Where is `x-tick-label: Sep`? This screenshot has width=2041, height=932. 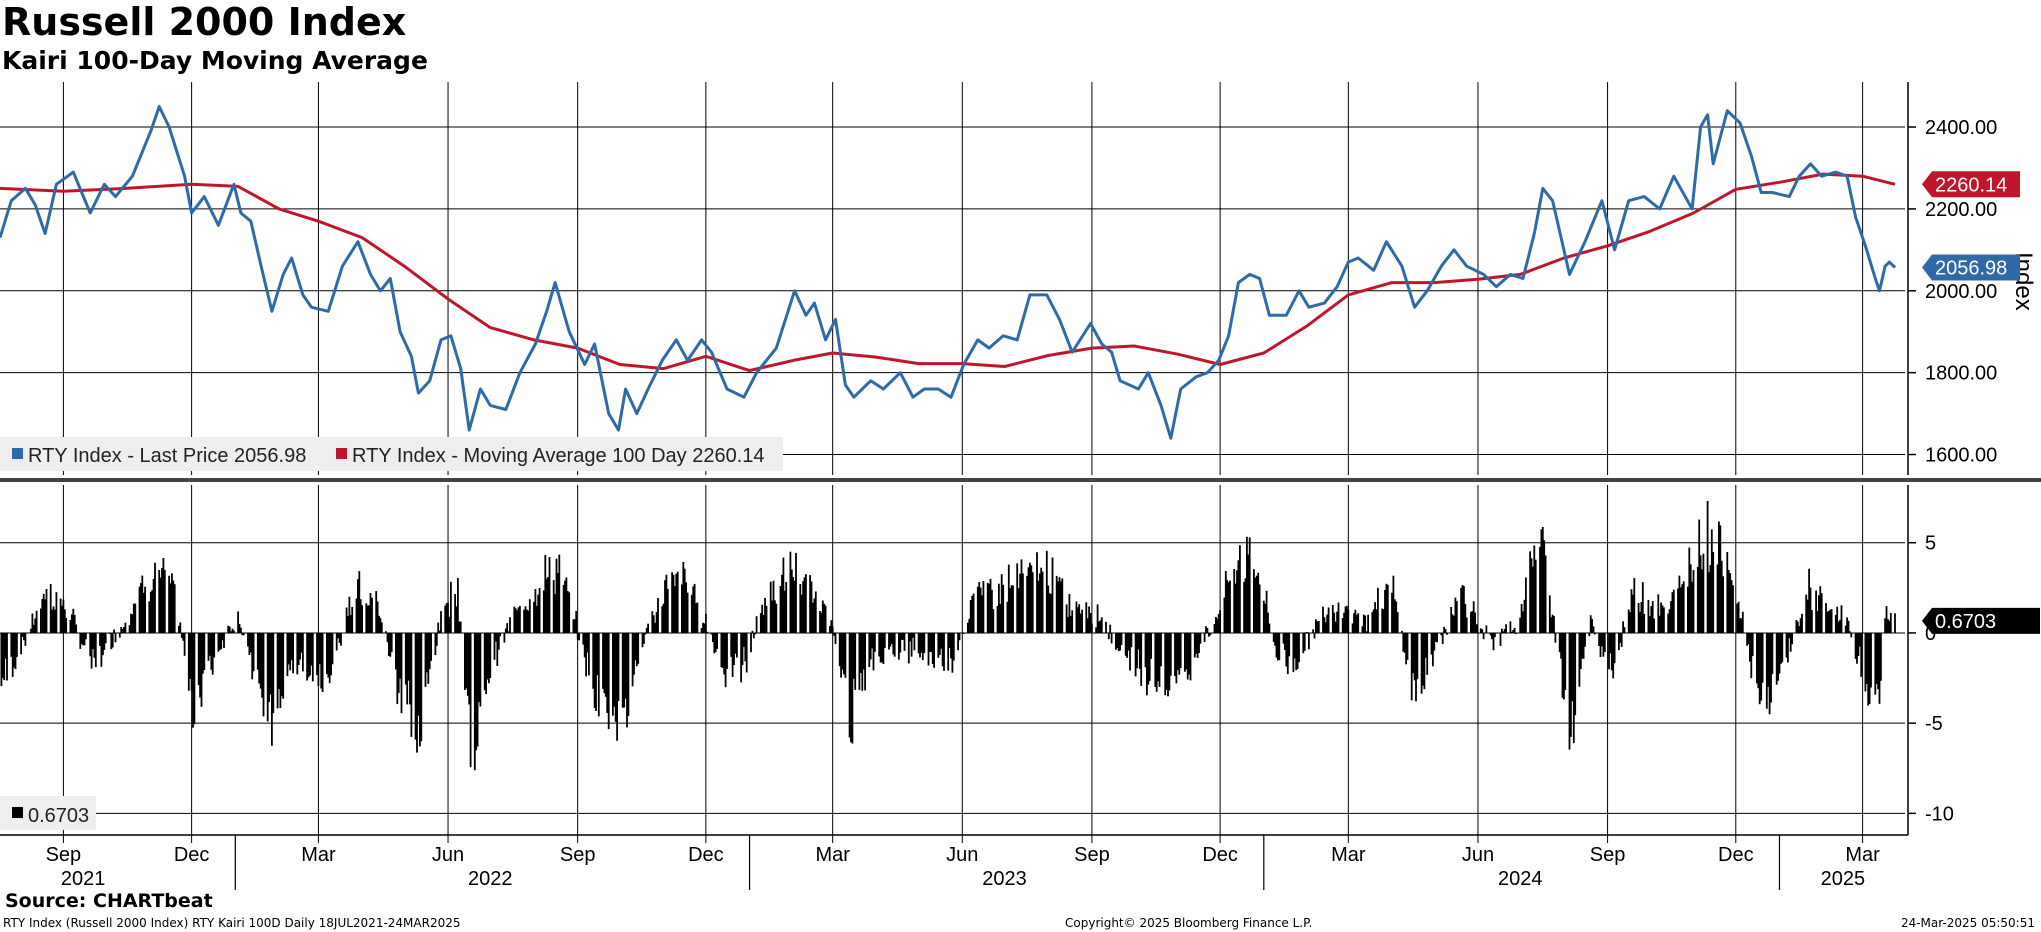 x-tick-label: Sep is located at coordinates (578, 855).